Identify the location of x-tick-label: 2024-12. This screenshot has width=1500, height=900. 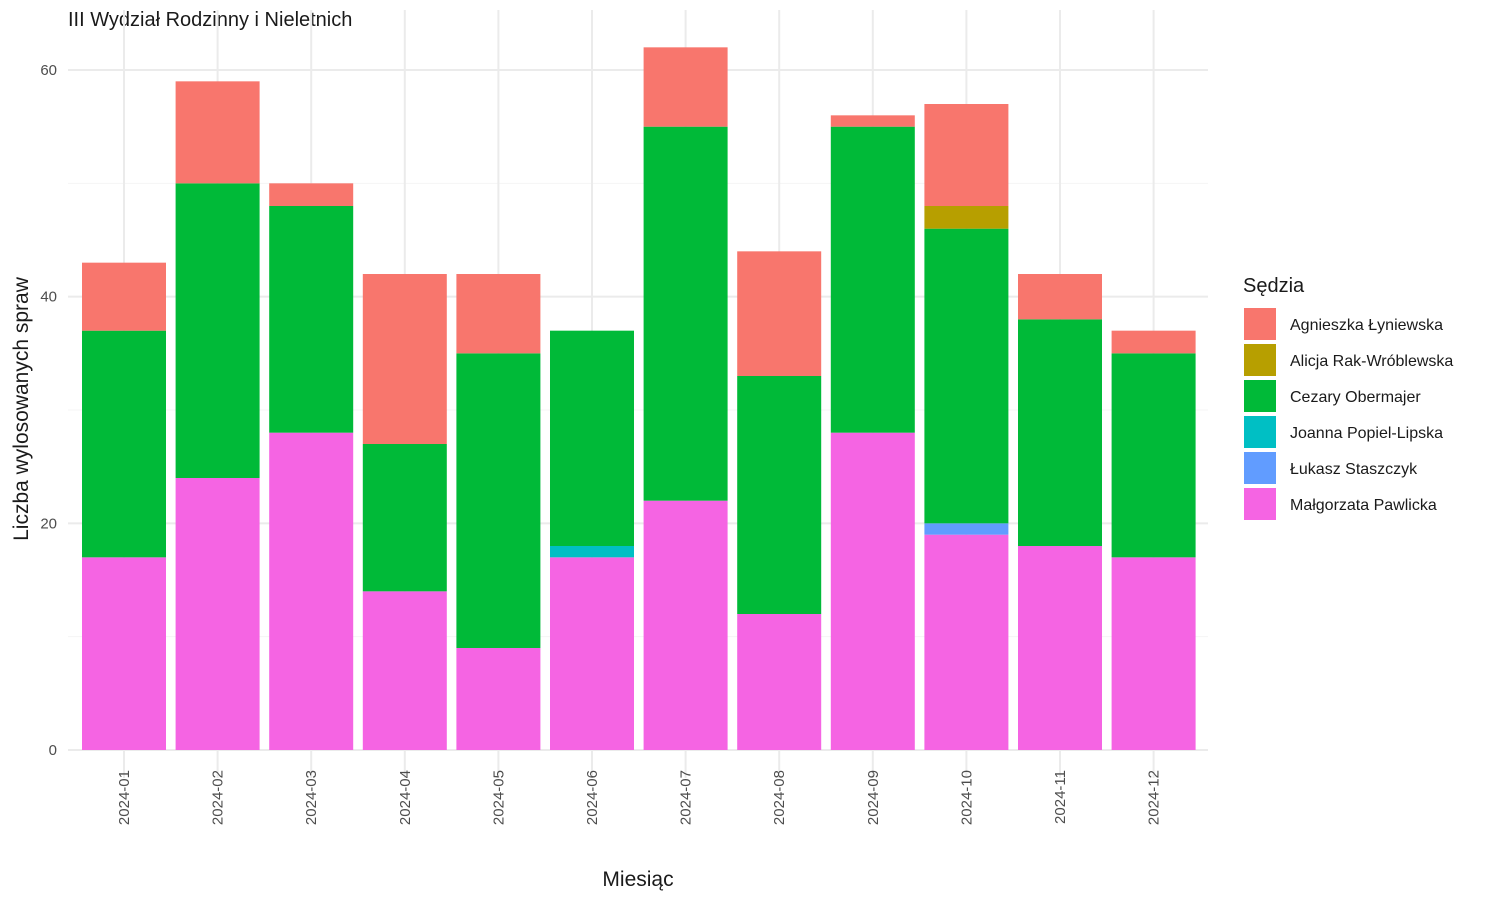
(1154, 797).